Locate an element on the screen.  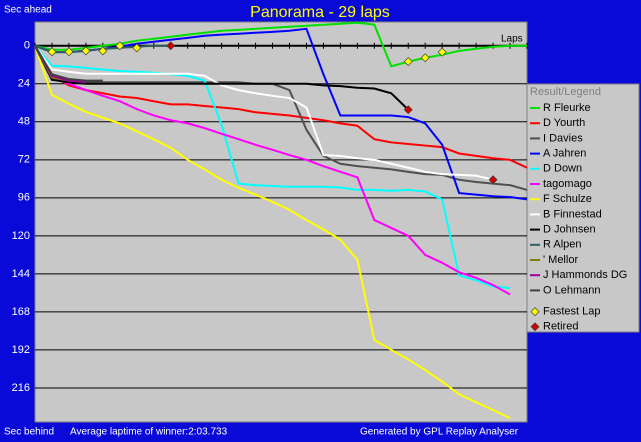
y-tick-label: 24 is located at coordinates (24, 84).